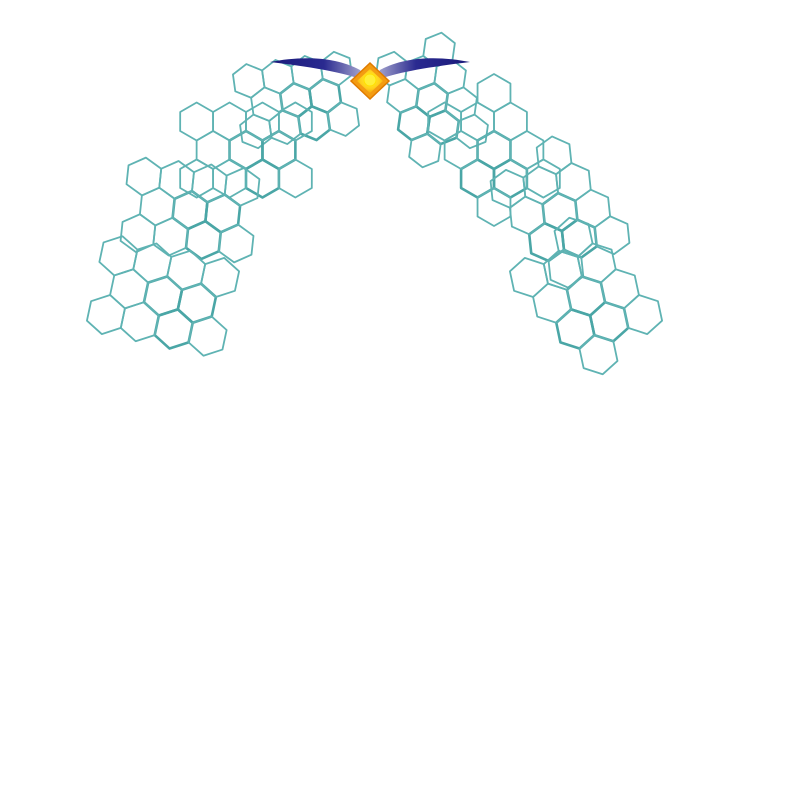  Describe the element at coordinates (421, 70) in the screenshot. I see `right-wing-shape` at that location.